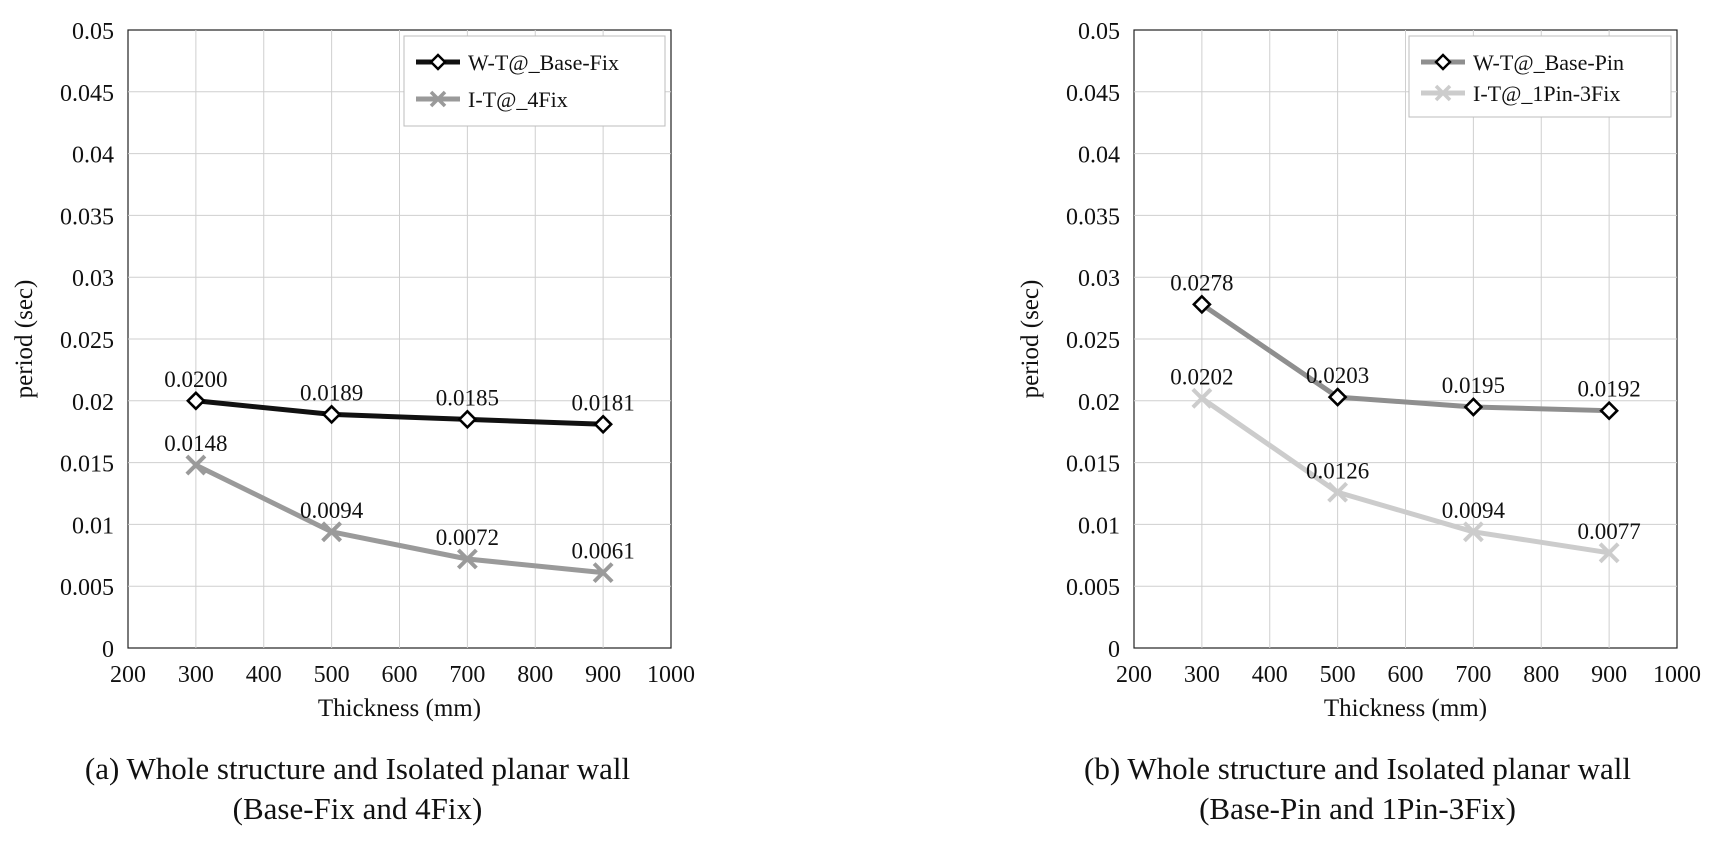 This screenshot has height=847, width=1715. Describe the element at coordinates (1609, 531) in the screenshot. I see `data-label: 0.0077` at that location.